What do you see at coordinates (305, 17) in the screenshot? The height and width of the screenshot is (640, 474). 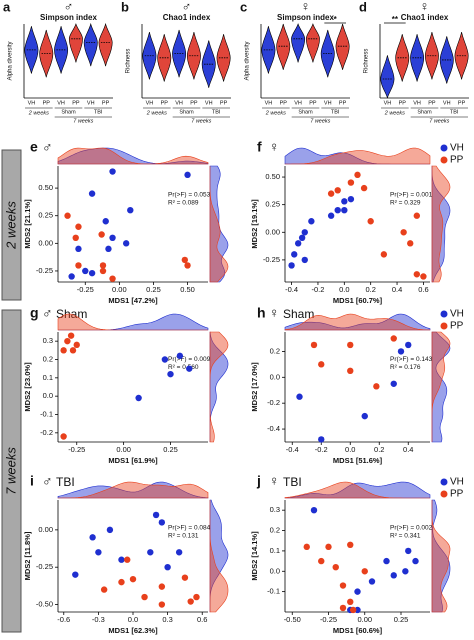 I see `panel-title: Simpson index` at bounding box center [305, 17].